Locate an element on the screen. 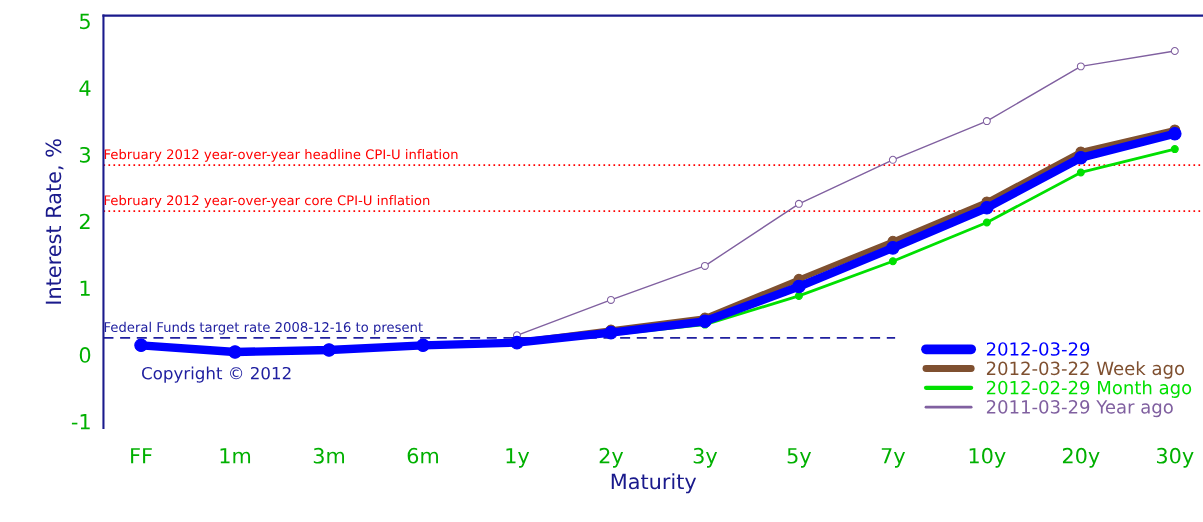 This screenshot has height=522, width=1203. y-tick-label: 0 is located at coordinates (85, 355).